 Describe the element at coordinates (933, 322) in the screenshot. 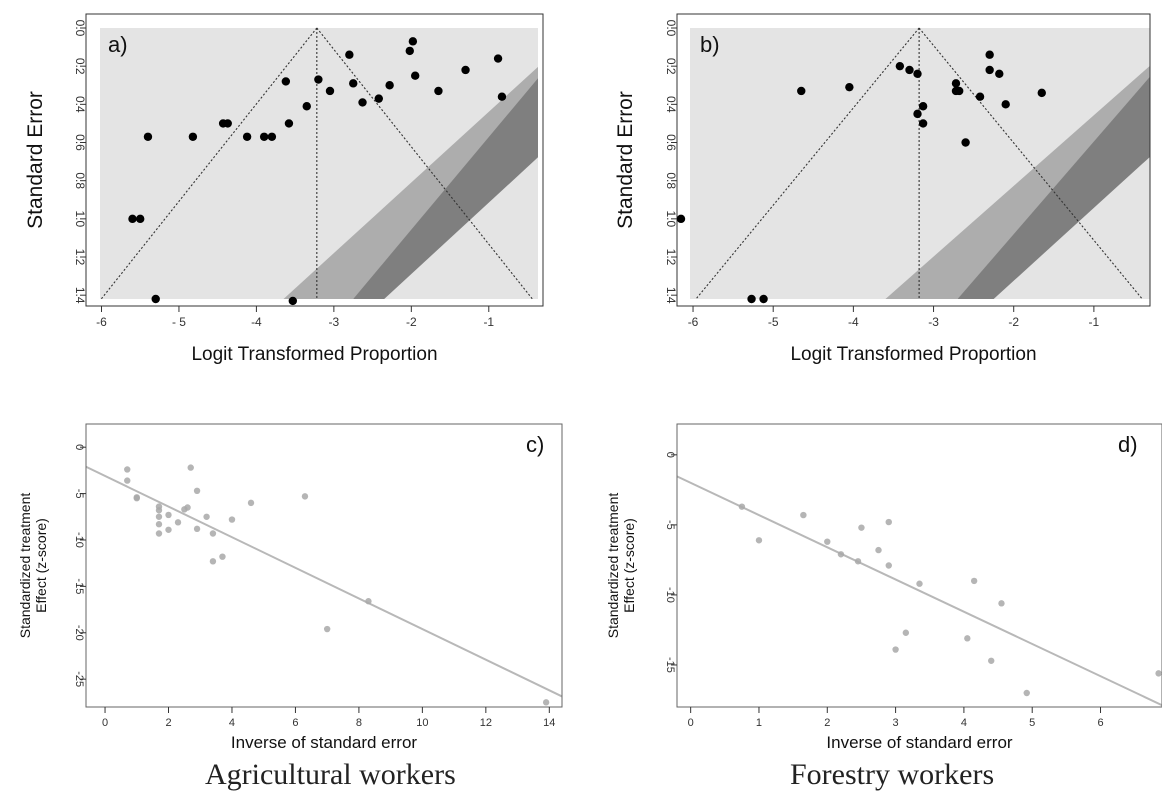

I see `x-tick-label: -3` at that location.